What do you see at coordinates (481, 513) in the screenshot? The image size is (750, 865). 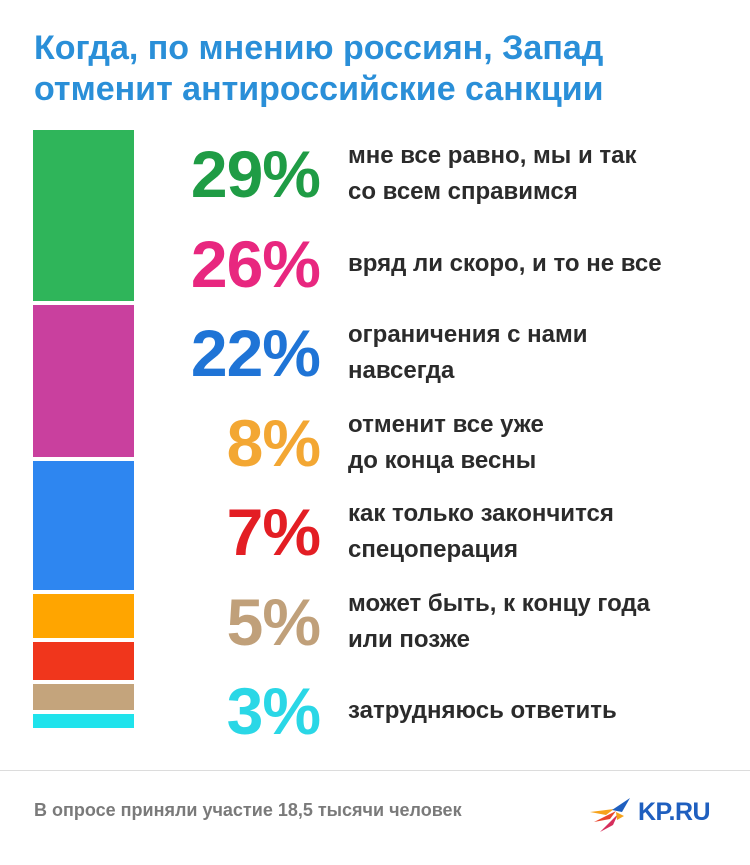 I see `category-label-line: как только закончится` at bounding box center [481, 513].